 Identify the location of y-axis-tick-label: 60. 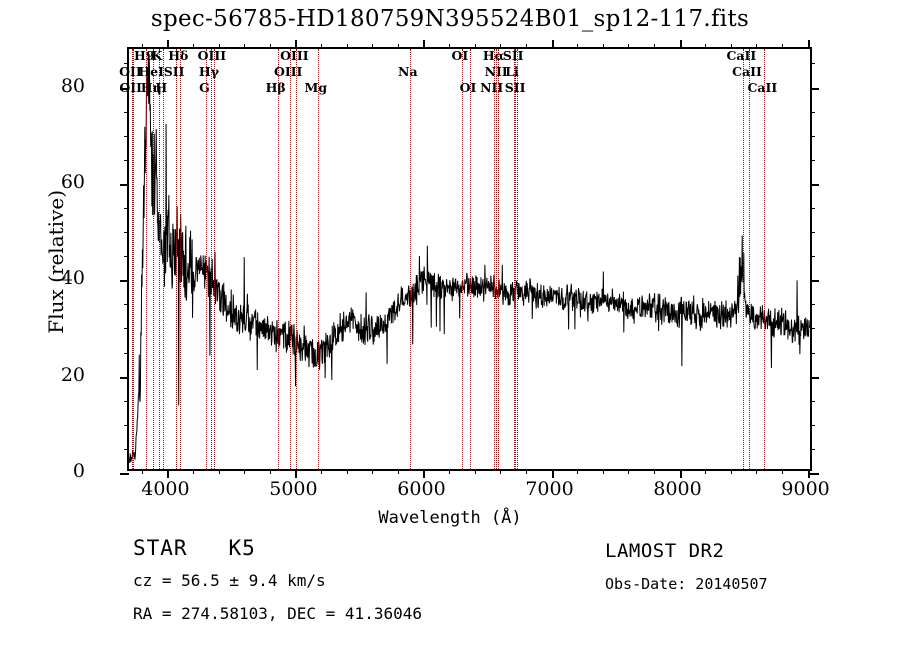
(72, 181).